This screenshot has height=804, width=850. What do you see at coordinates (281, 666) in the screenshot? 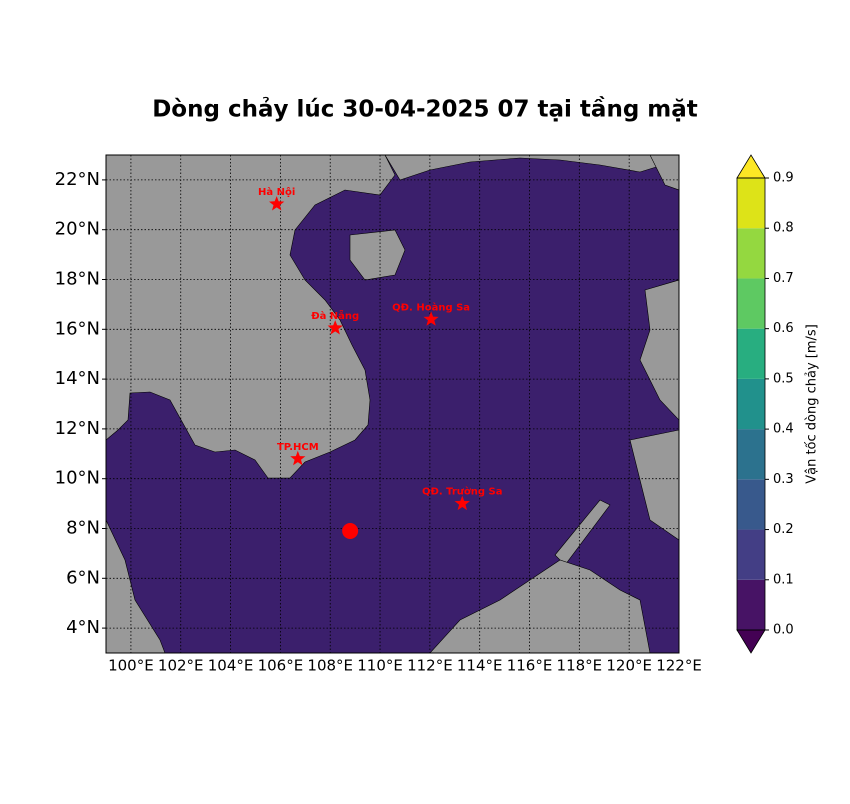
I see `x-tick-label: 106°E` at bounding box center [281, 666].